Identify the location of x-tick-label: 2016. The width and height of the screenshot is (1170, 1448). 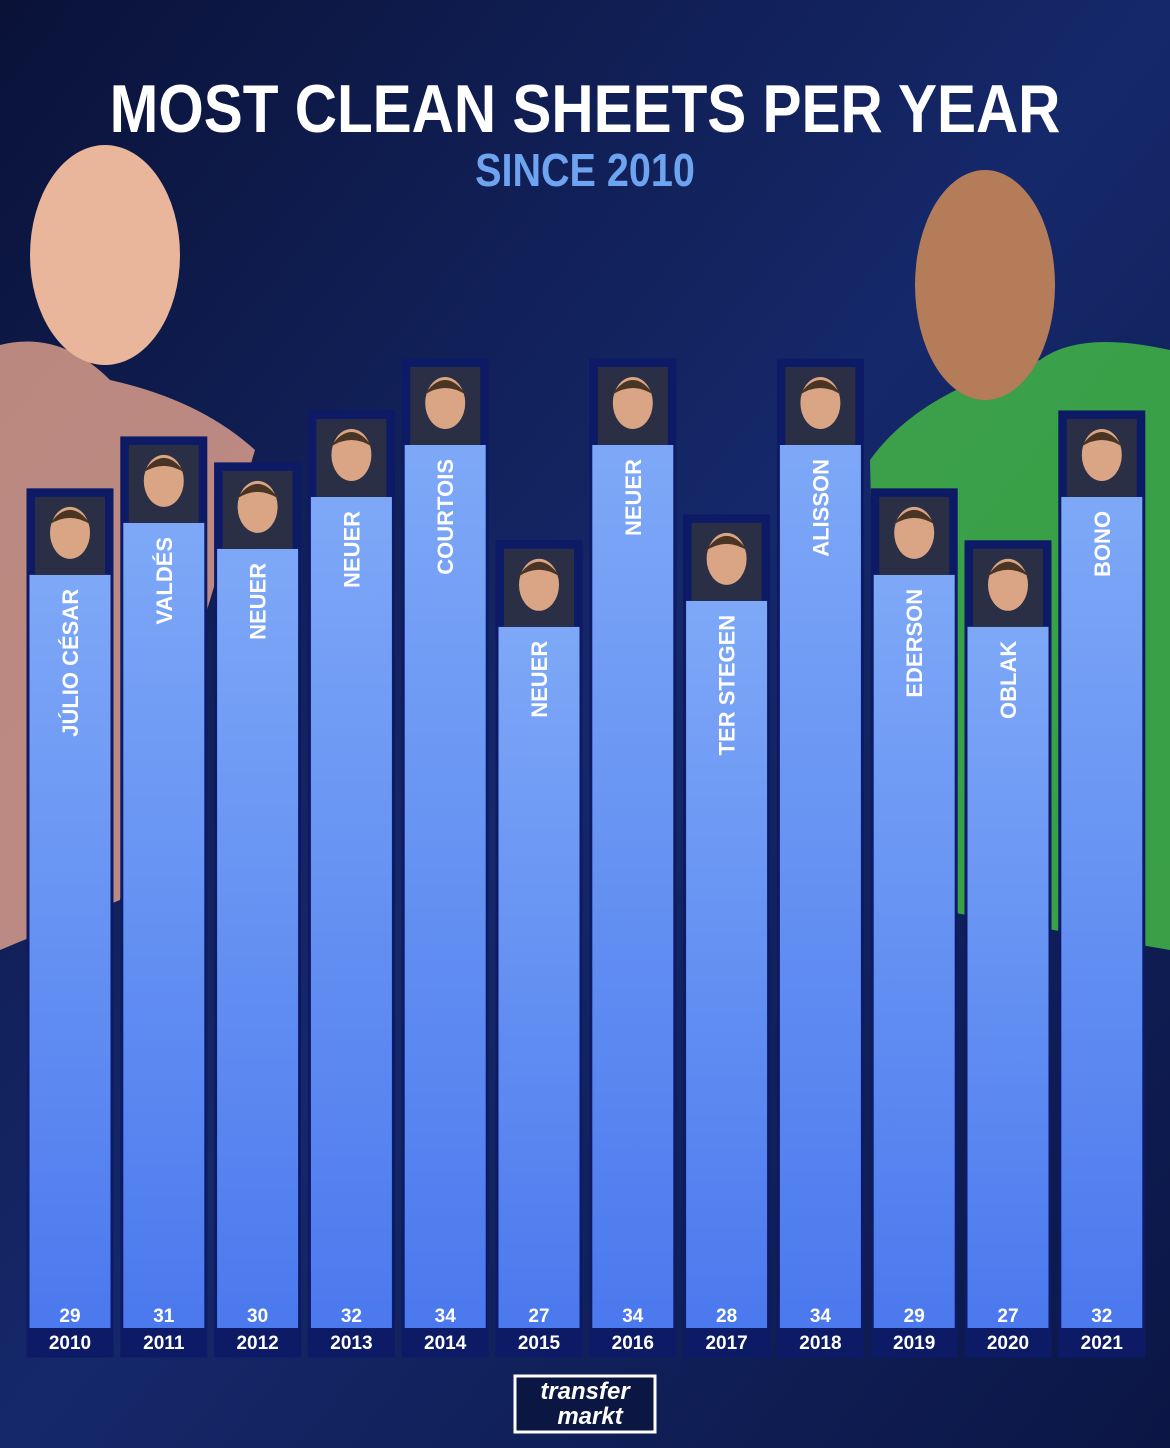
(633, 1343).